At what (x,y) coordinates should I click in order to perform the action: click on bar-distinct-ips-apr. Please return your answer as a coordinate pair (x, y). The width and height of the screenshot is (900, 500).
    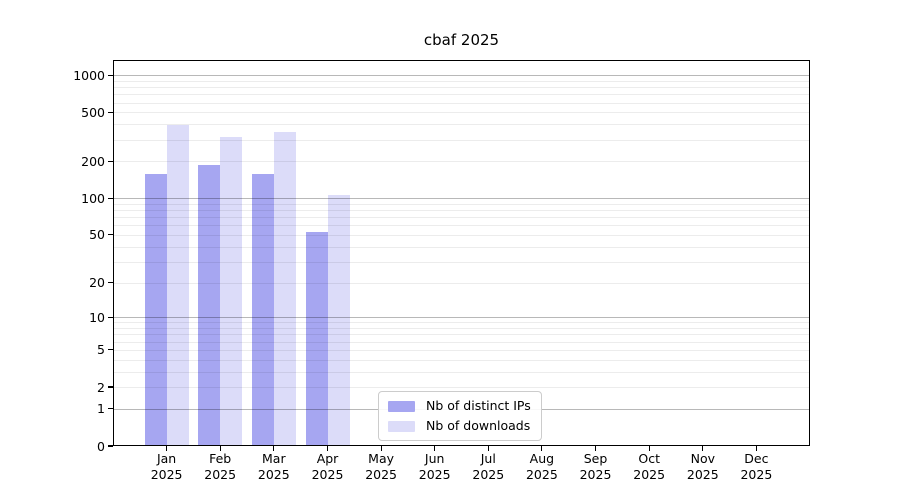
    Looking at the image, I should click on (316, 338).